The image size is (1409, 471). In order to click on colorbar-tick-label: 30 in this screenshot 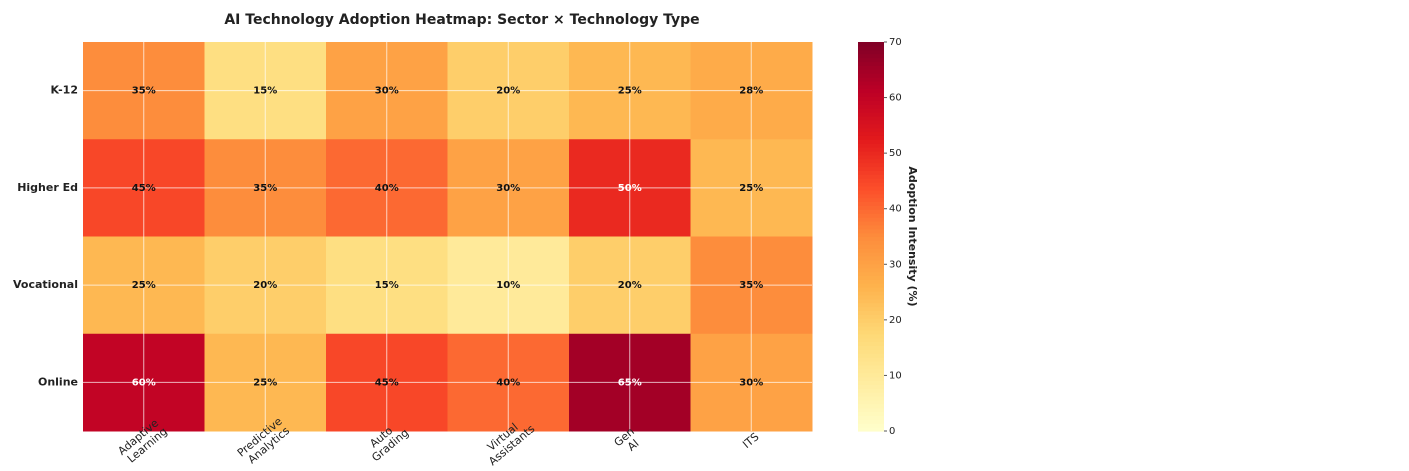, I will do `click(895, 264)`.